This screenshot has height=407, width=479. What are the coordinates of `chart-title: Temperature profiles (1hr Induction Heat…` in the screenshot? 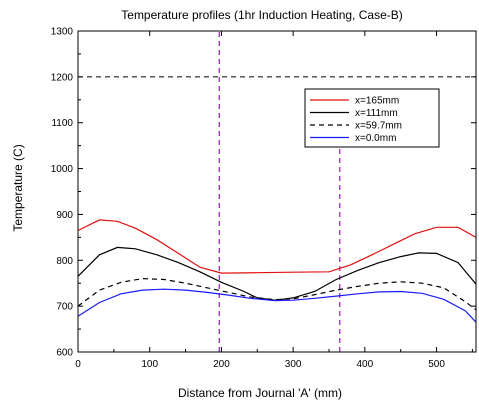 It's located at (261, 15).